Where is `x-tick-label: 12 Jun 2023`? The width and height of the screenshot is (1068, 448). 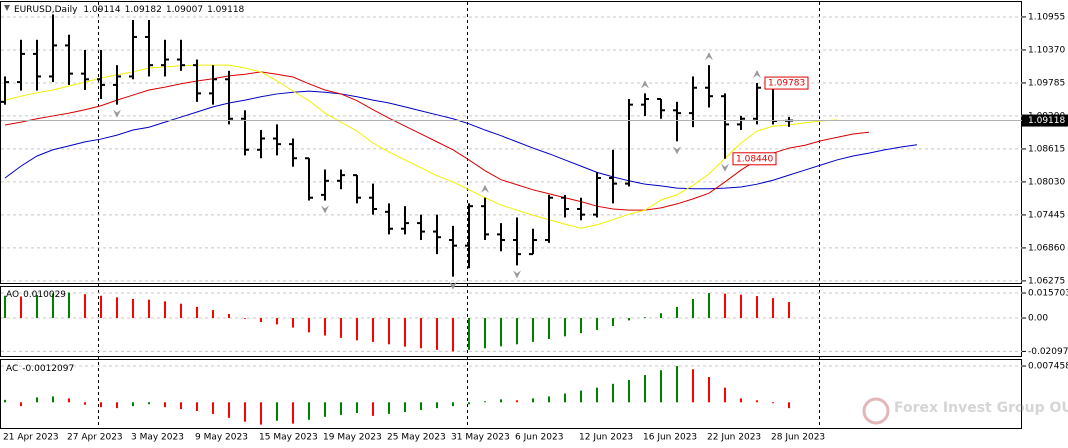 x-tick-label: 12 Jun 2023 is located at coordinates (606, 438).